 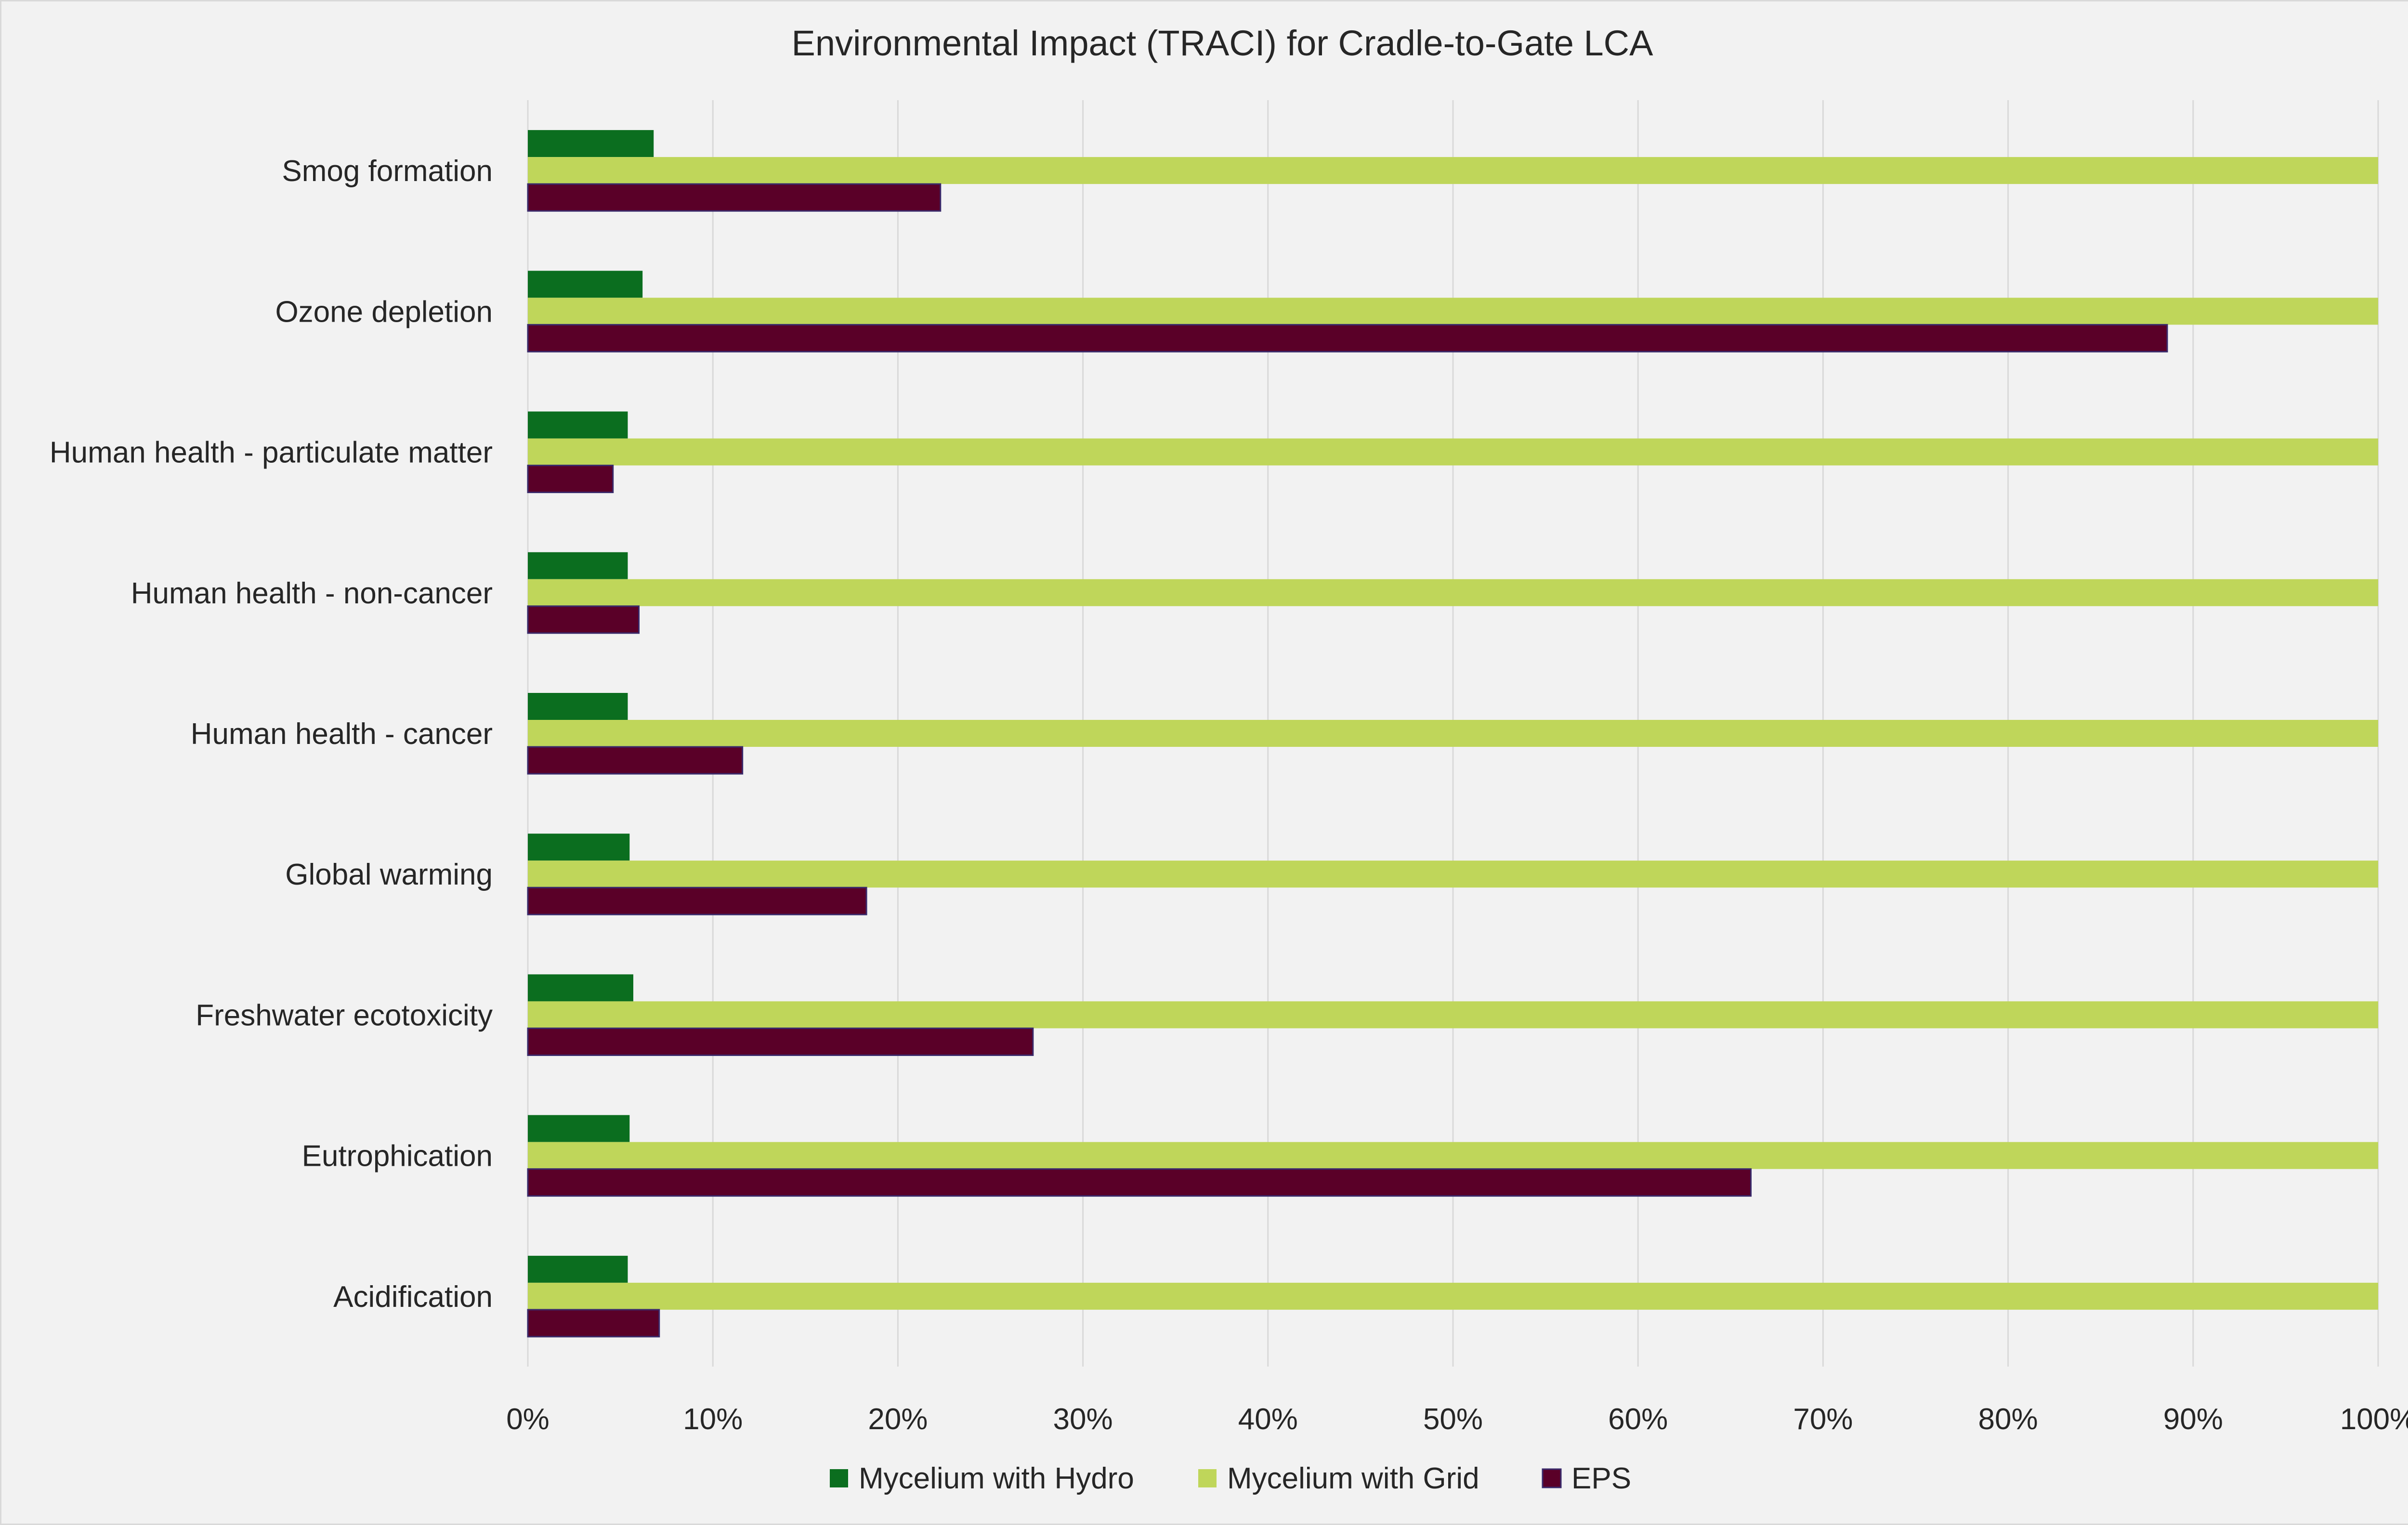 I want to click on category-label: Acidification, so click(x=413, y=1297).